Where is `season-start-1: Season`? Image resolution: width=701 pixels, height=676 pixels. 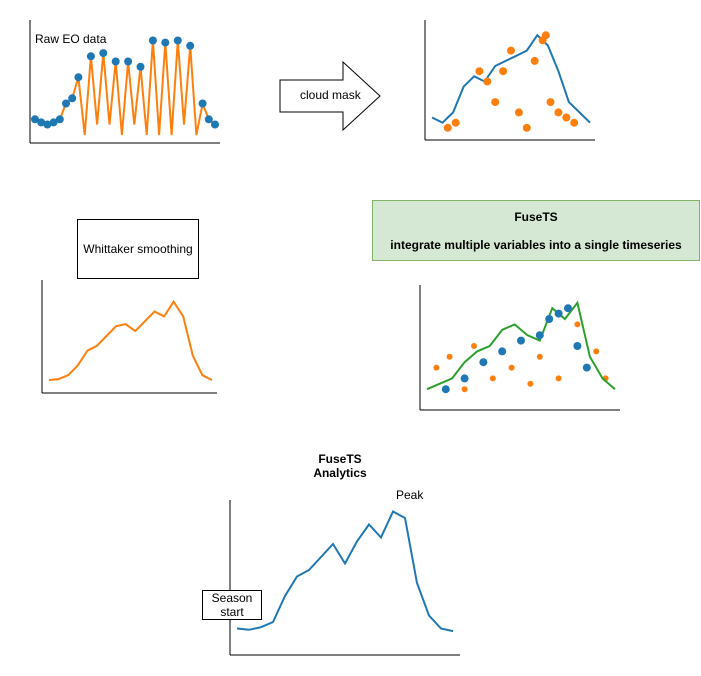
season-start-1: Season is located at coordinates (232, 598).